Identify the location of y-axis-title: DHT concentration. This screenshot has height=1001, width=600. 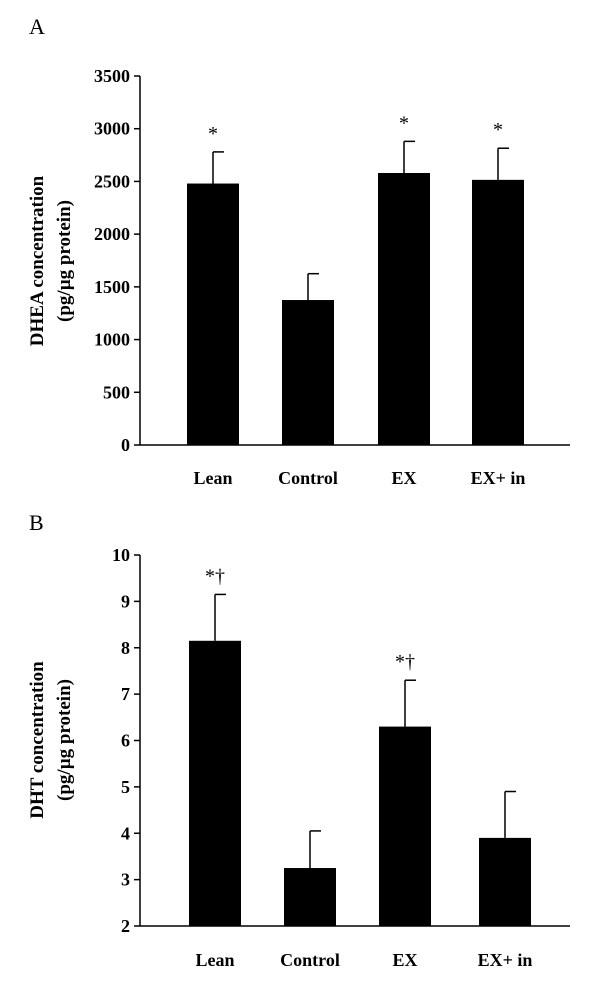
(37, 740).